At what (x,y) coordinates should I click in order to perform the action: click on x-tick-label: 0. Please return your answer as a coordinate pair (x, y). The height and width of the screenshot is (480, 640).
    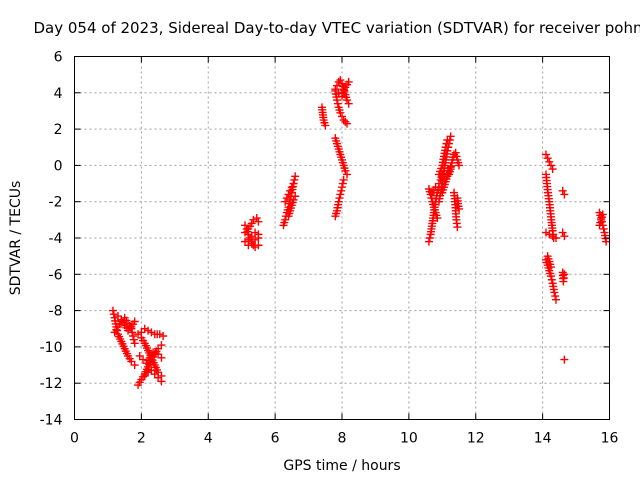
    Looking at the image, I should click on (74, 439).